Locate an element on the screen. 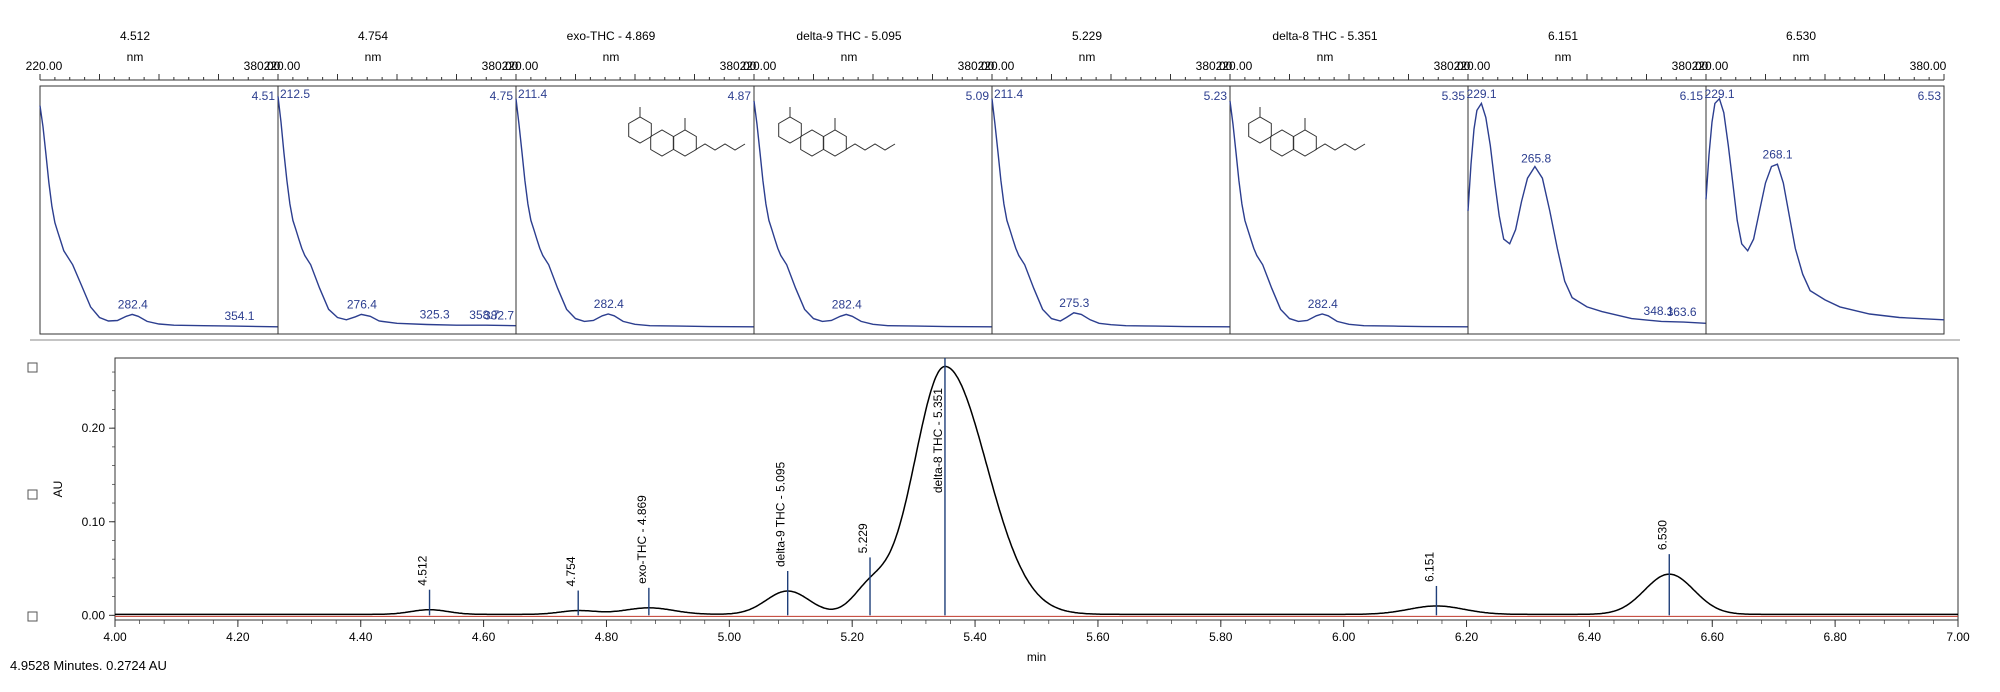 The width and height of the screenshot is (2000, 692). y-tick-label: 0.20 is located at coordinates (94, 428).